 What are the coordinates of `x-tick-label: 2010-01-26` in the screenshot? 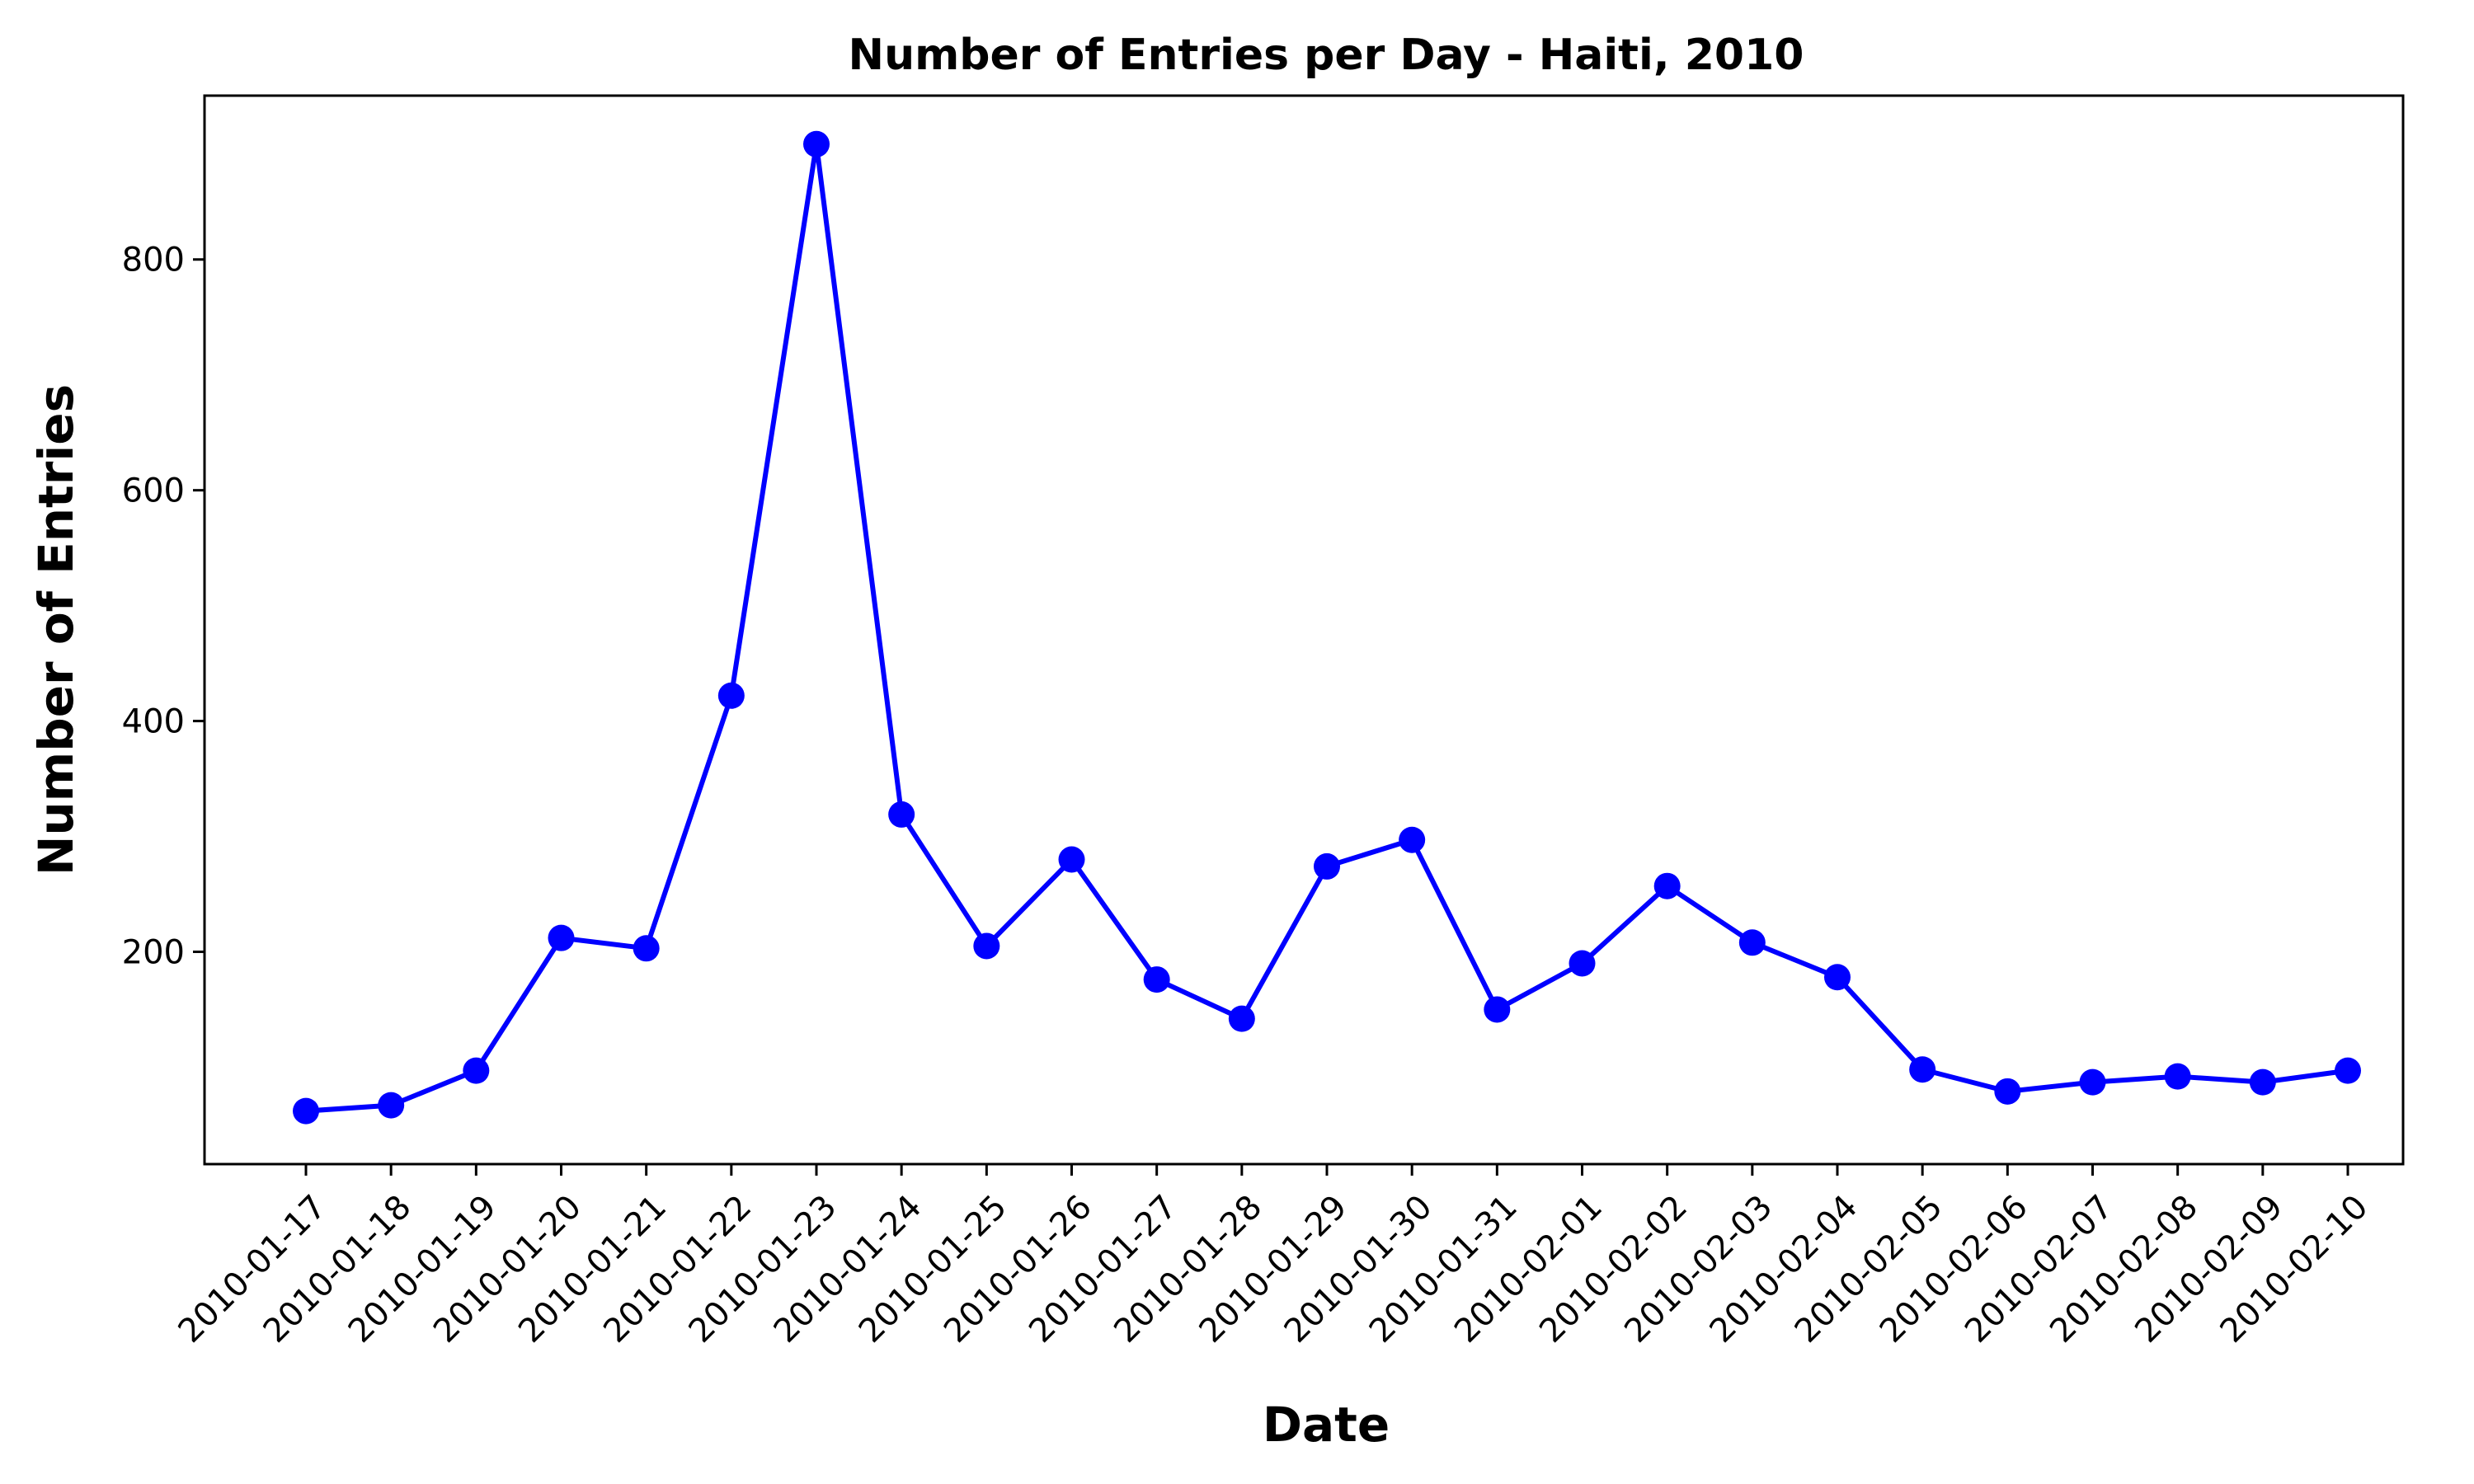 It's located at (1018, 1269).